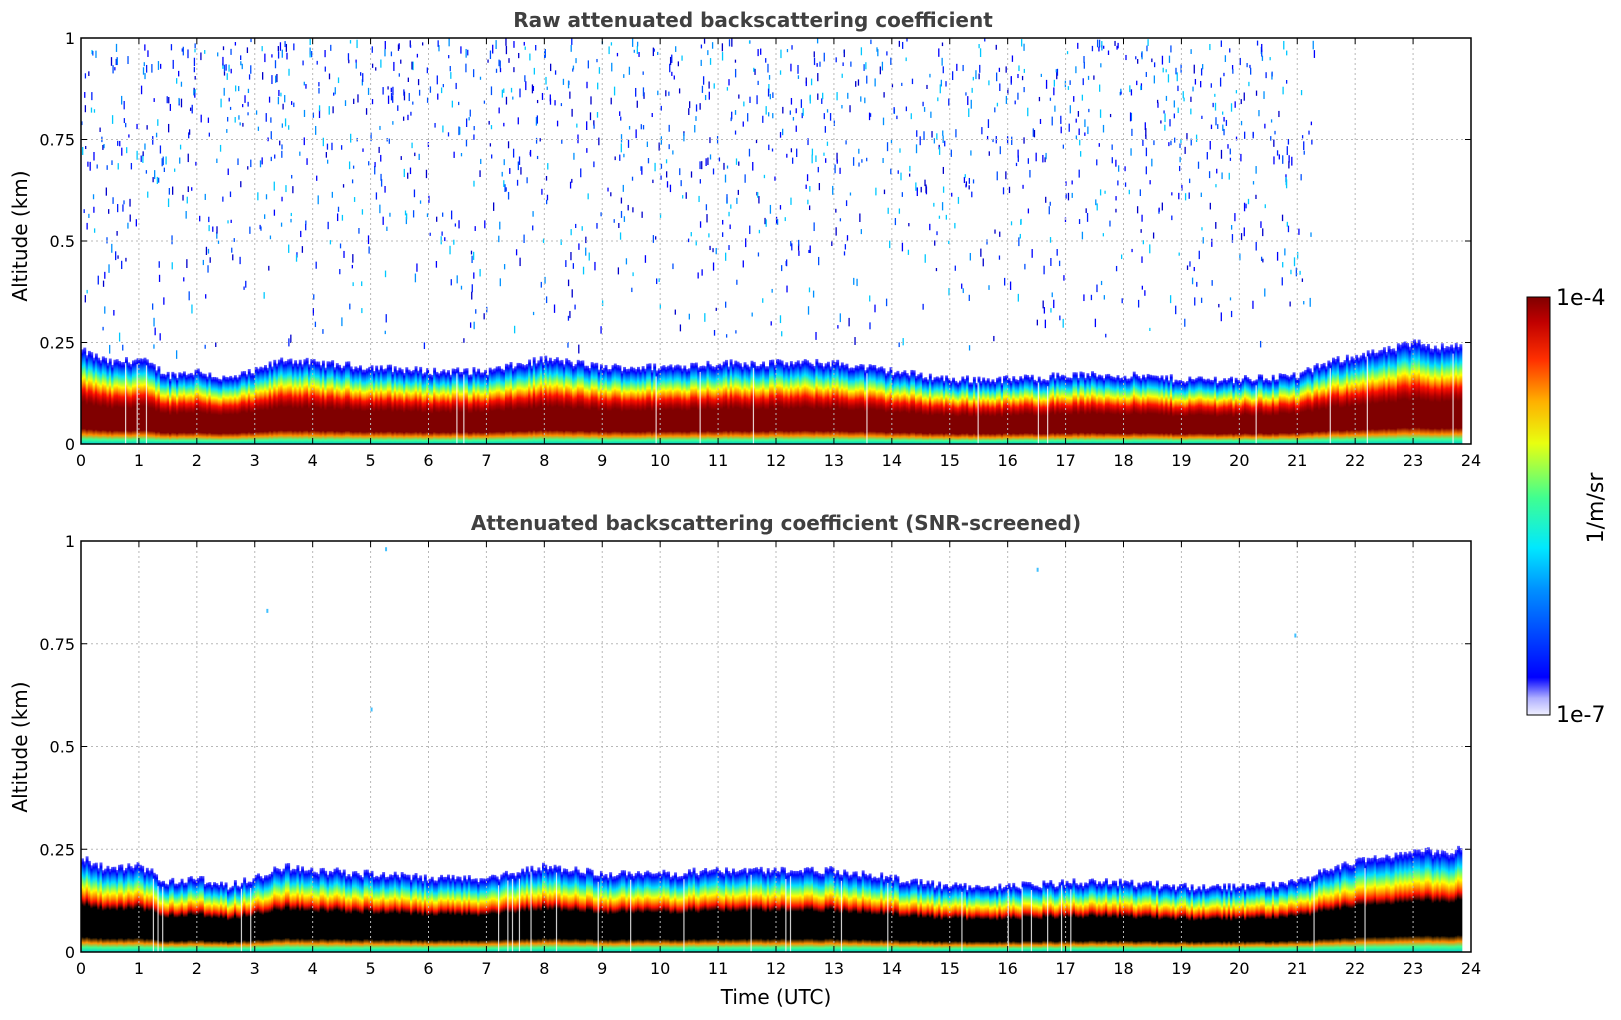  What do you see at coordinates (602, 460) in the screenshot?
I see `x-tick-label: 9` at bounding box center [602, 460].